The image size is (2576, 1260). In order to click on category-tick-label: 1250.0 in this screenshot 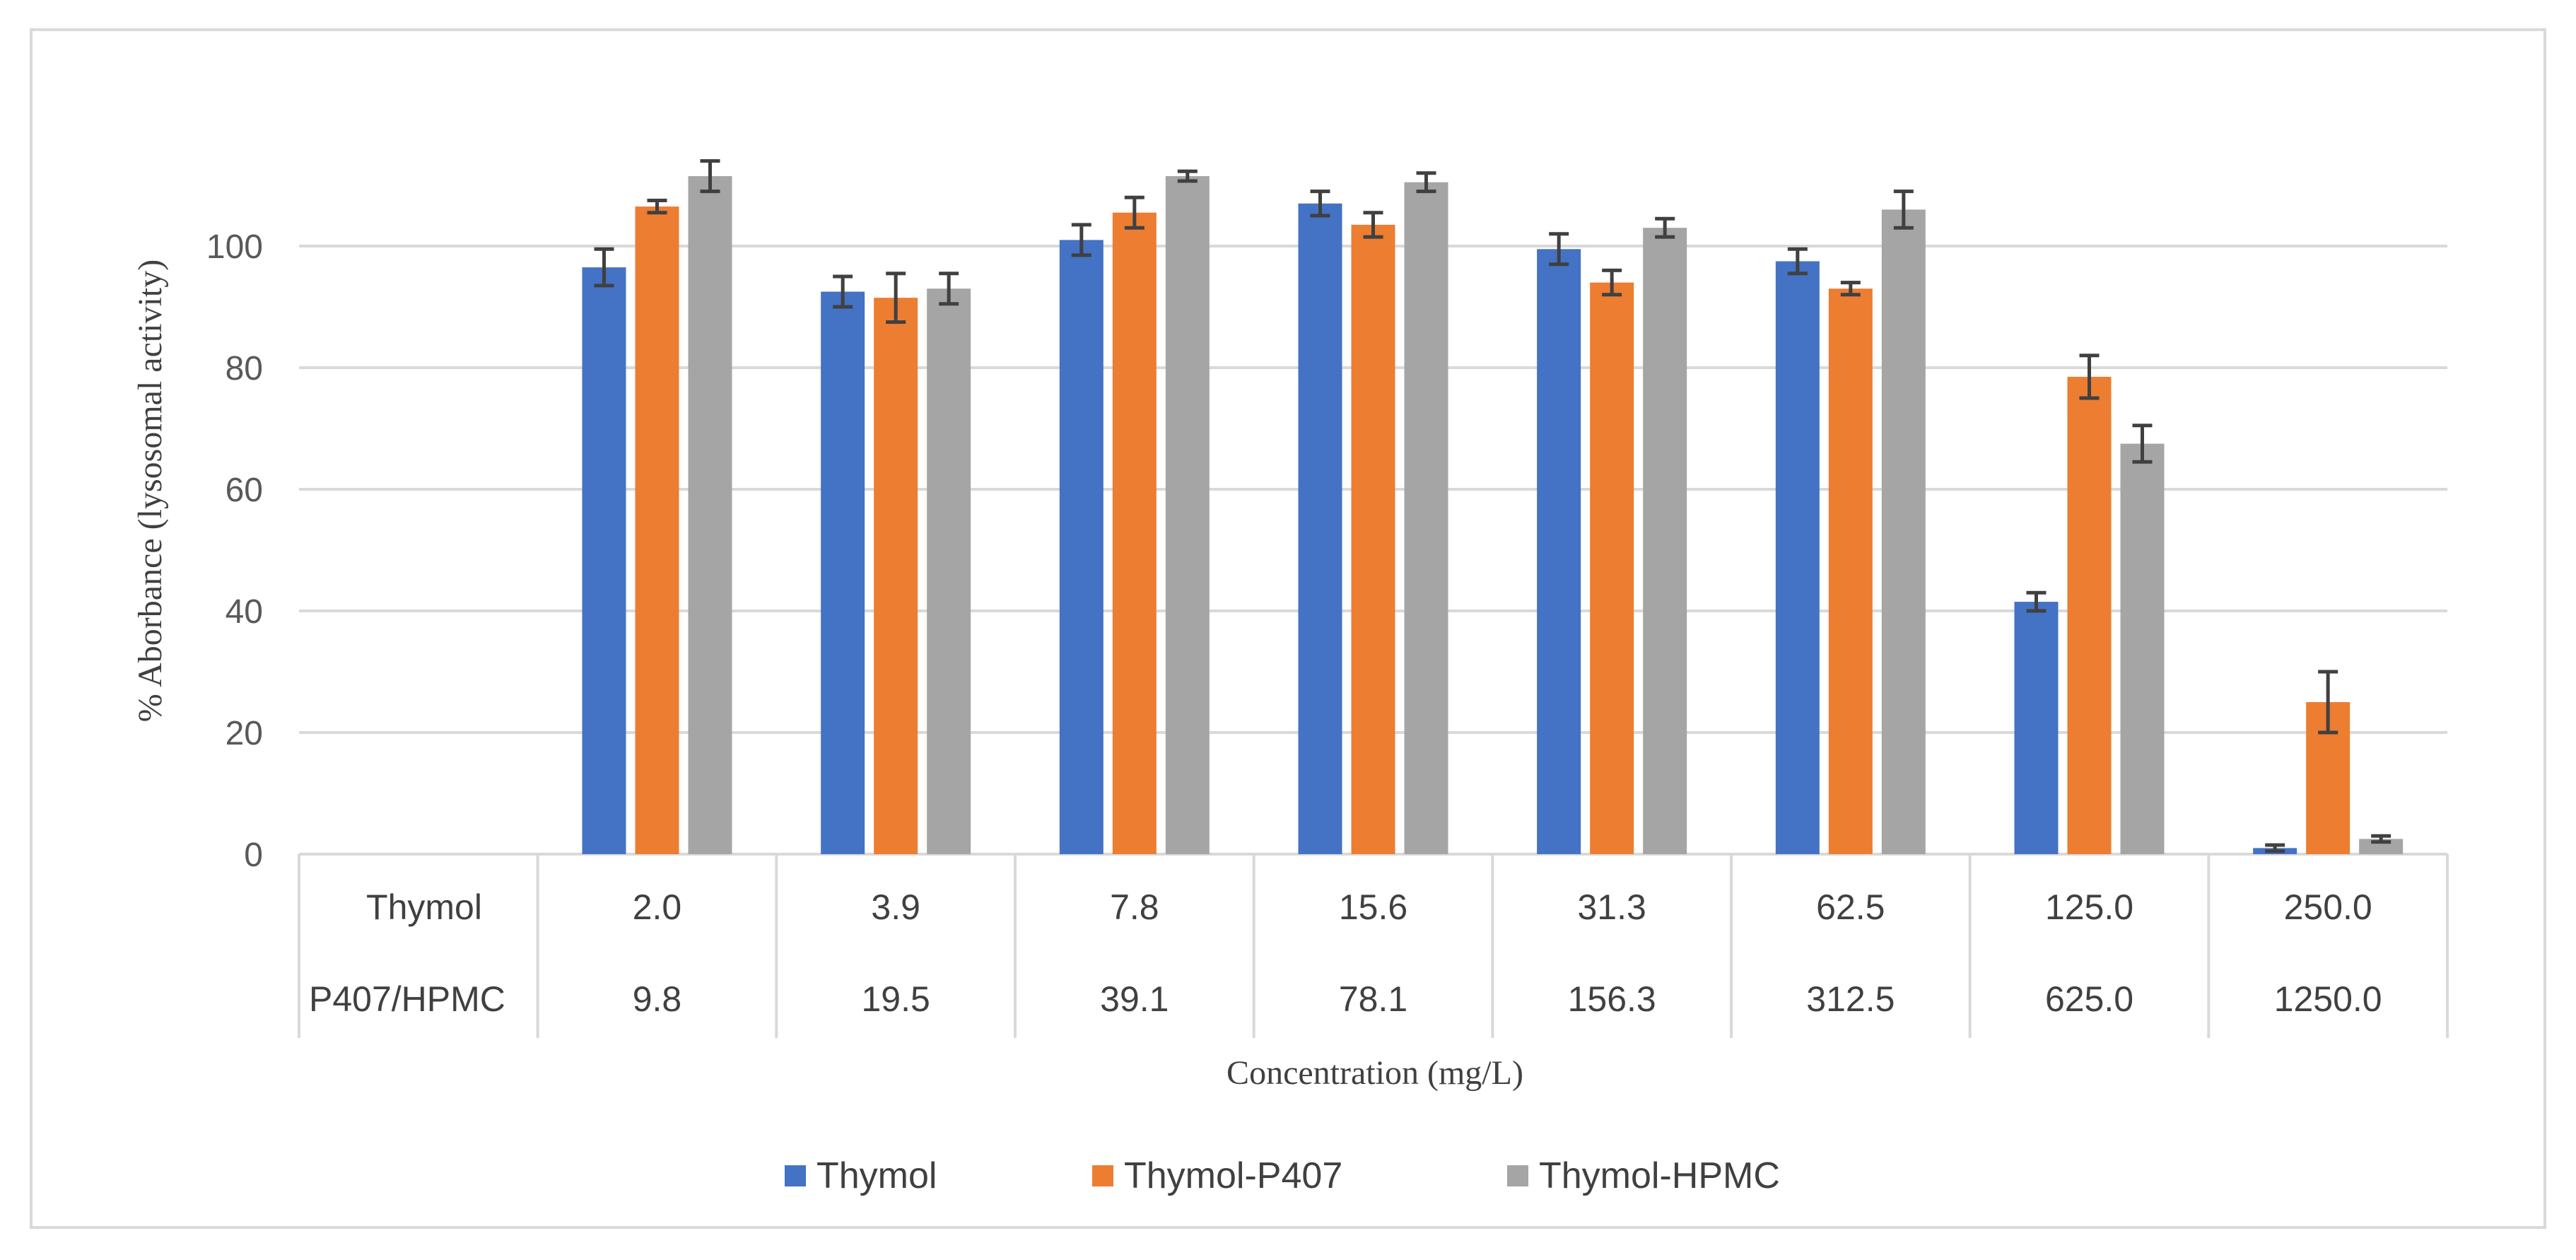, I will do `click(2328, 999)`.